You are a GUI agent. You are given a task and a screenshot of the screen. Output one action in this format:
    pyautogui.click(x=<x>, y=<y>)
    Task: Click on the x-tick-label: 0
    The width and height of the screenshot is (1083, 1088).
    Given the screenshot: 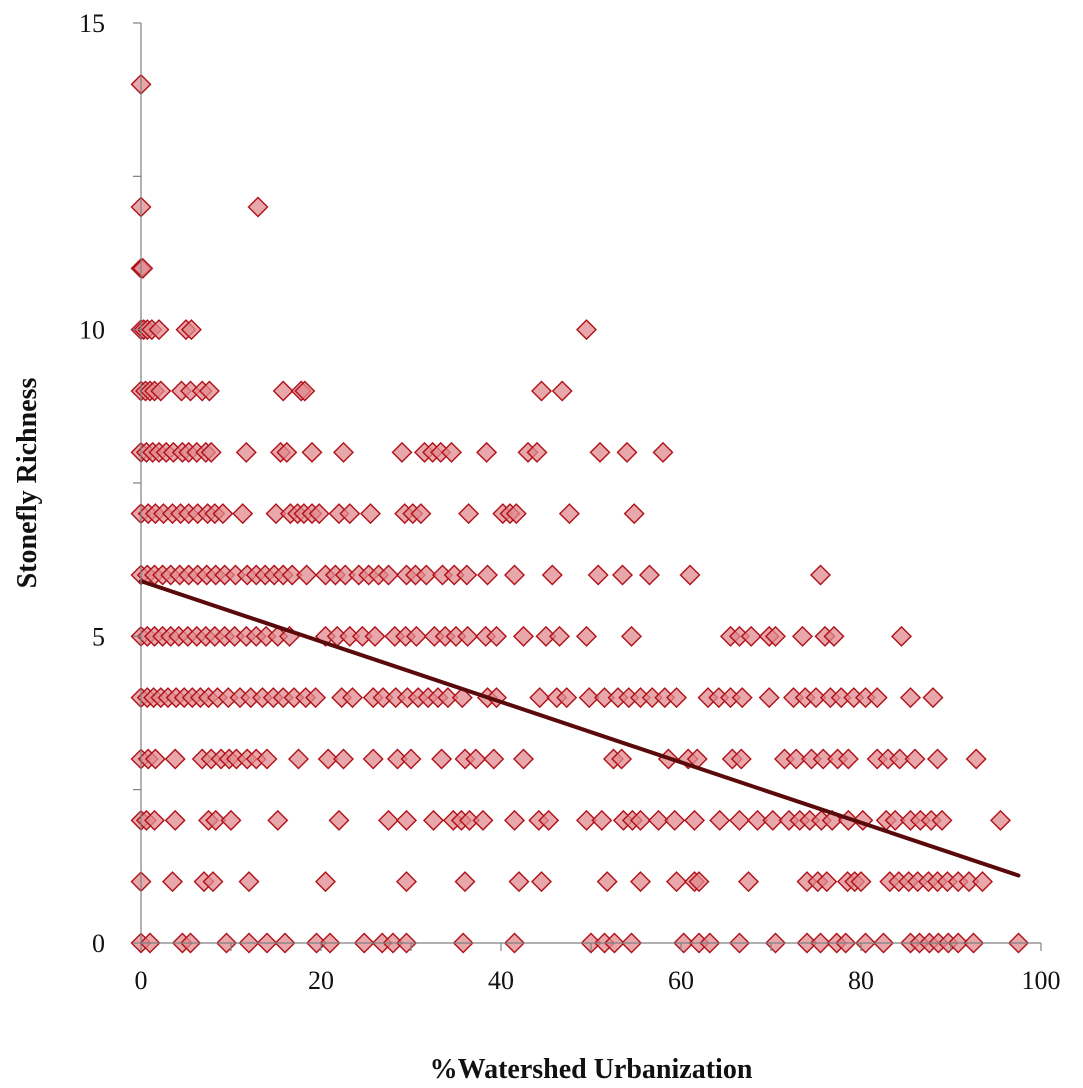 What is the action you would take?
    pyautogui.click(x=141, y=980)
    